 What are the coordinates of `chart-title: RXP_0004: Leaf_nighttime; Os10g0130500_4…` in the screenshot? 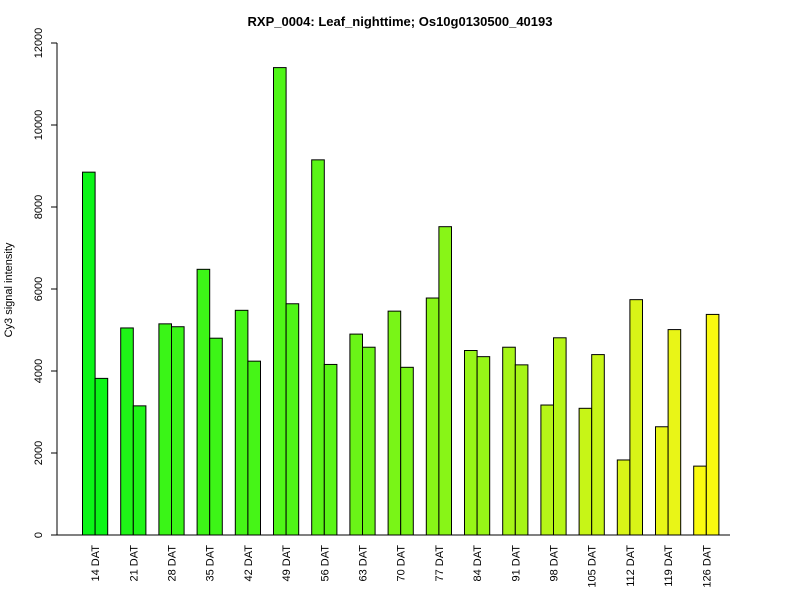 It's located at (400, 21).